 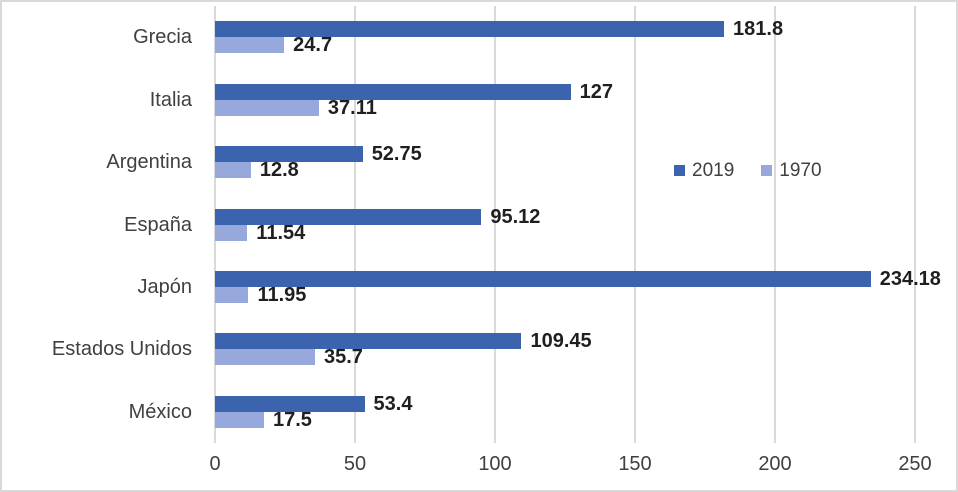 What do you see at coordinates (165, 286) in the screenshot?
I see `category-label-japon: Japón` at bounding box center [165, 286].